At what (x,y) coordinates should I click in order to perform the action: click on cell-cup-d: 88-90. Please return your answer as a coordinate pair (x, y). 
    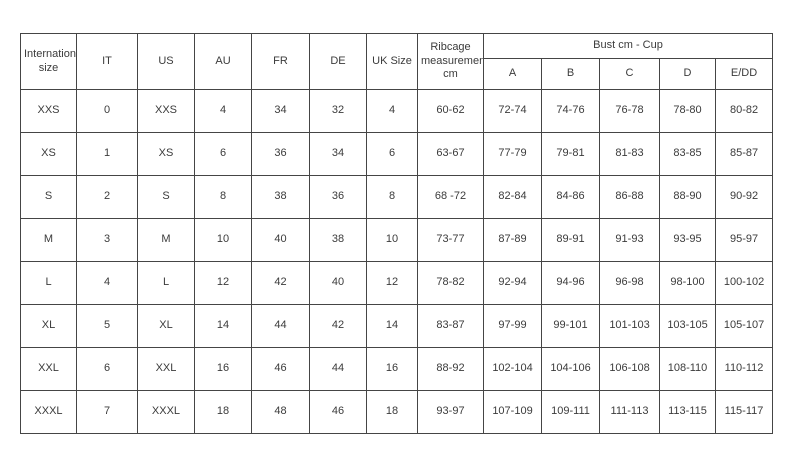
    Looking at the image, I should click on (687, 197).